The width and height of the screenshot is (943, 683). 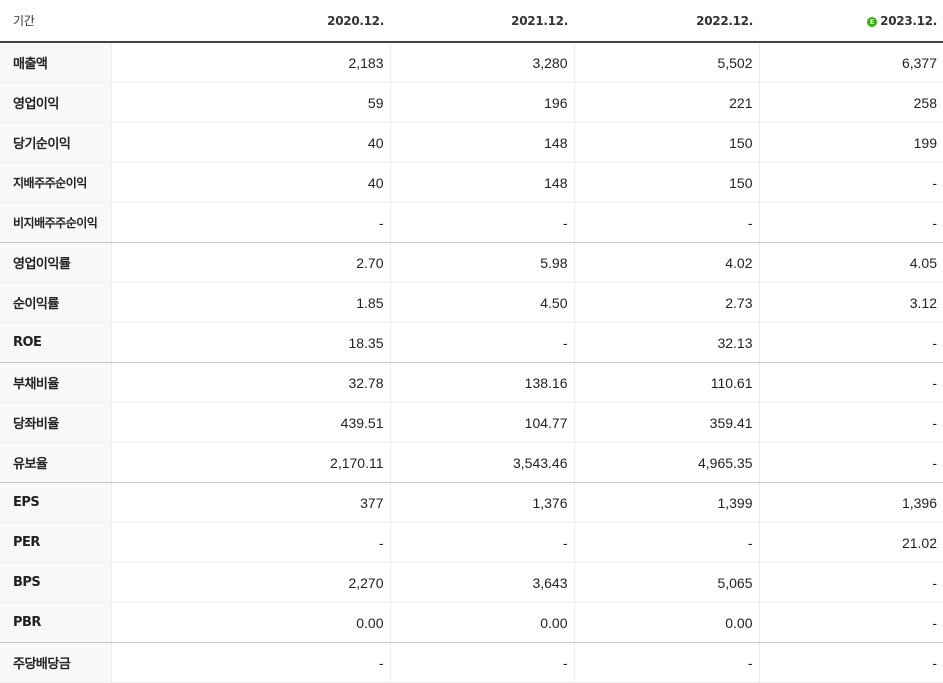 I want to click on table-cell: 2,270, so click(x=250, y=582).